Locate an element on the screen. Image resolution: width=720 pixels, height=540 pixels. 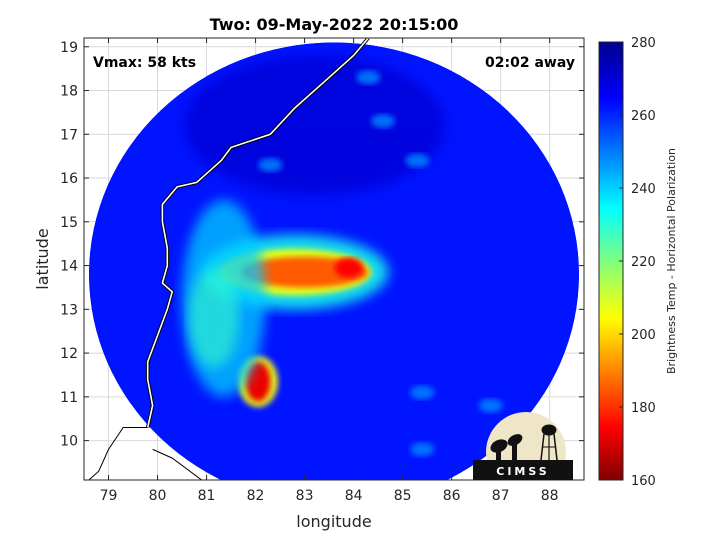
colorbar-tick-label: 280 is located at coordinates (643, 43).